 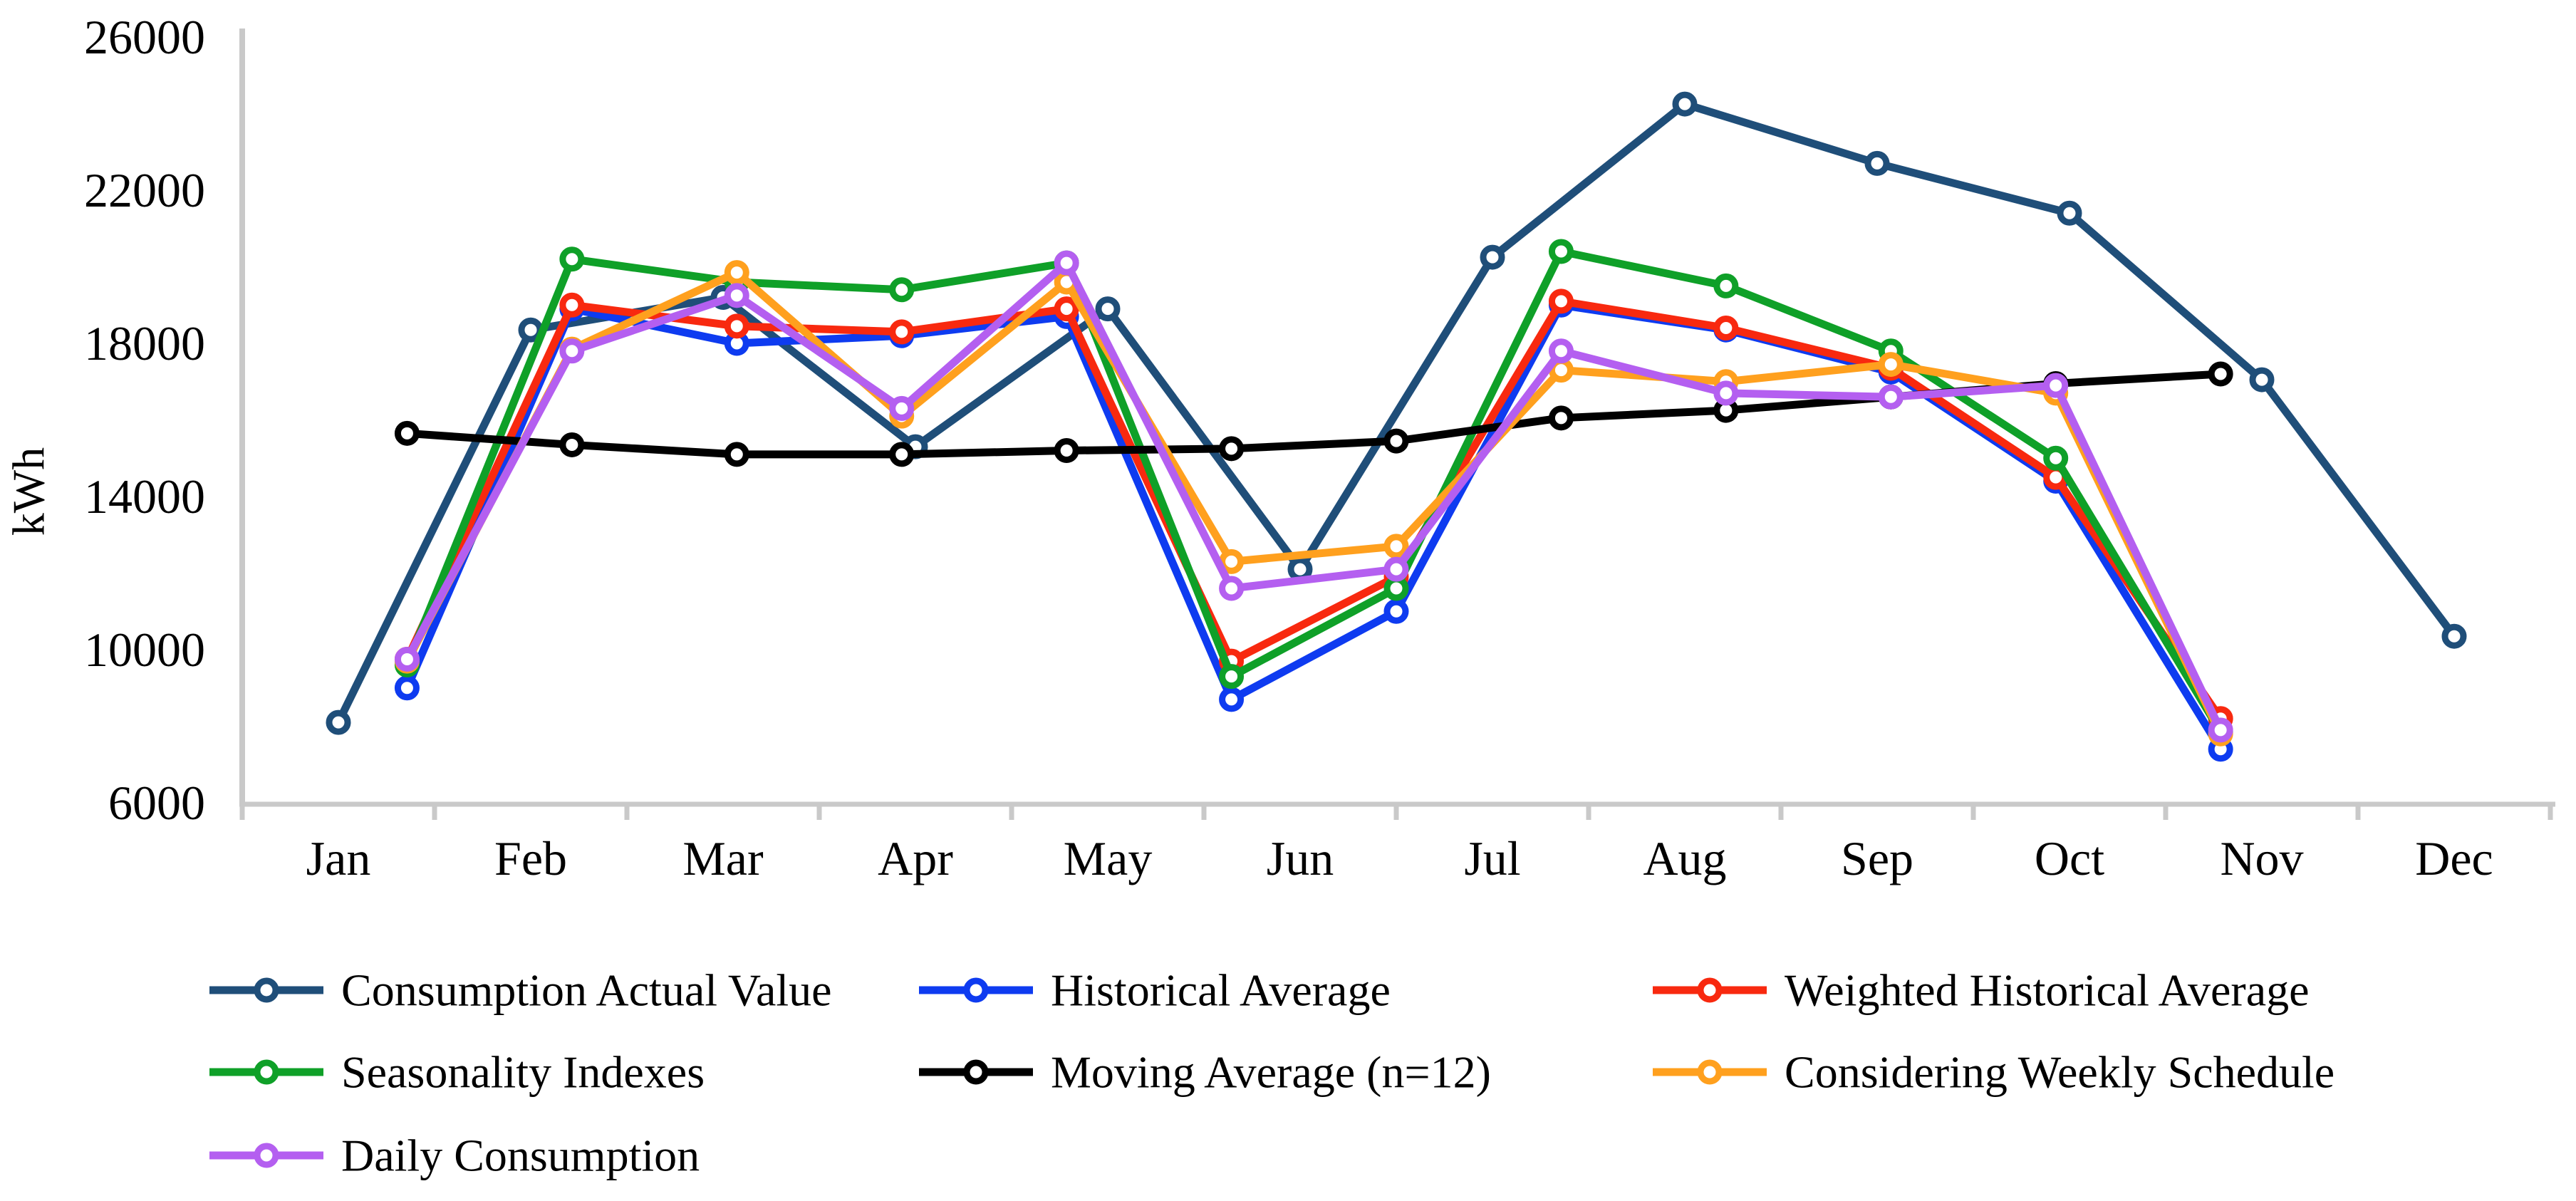 I want to click on legend-item-actual: Consumption Actual Value, so click(x=520, y=990).